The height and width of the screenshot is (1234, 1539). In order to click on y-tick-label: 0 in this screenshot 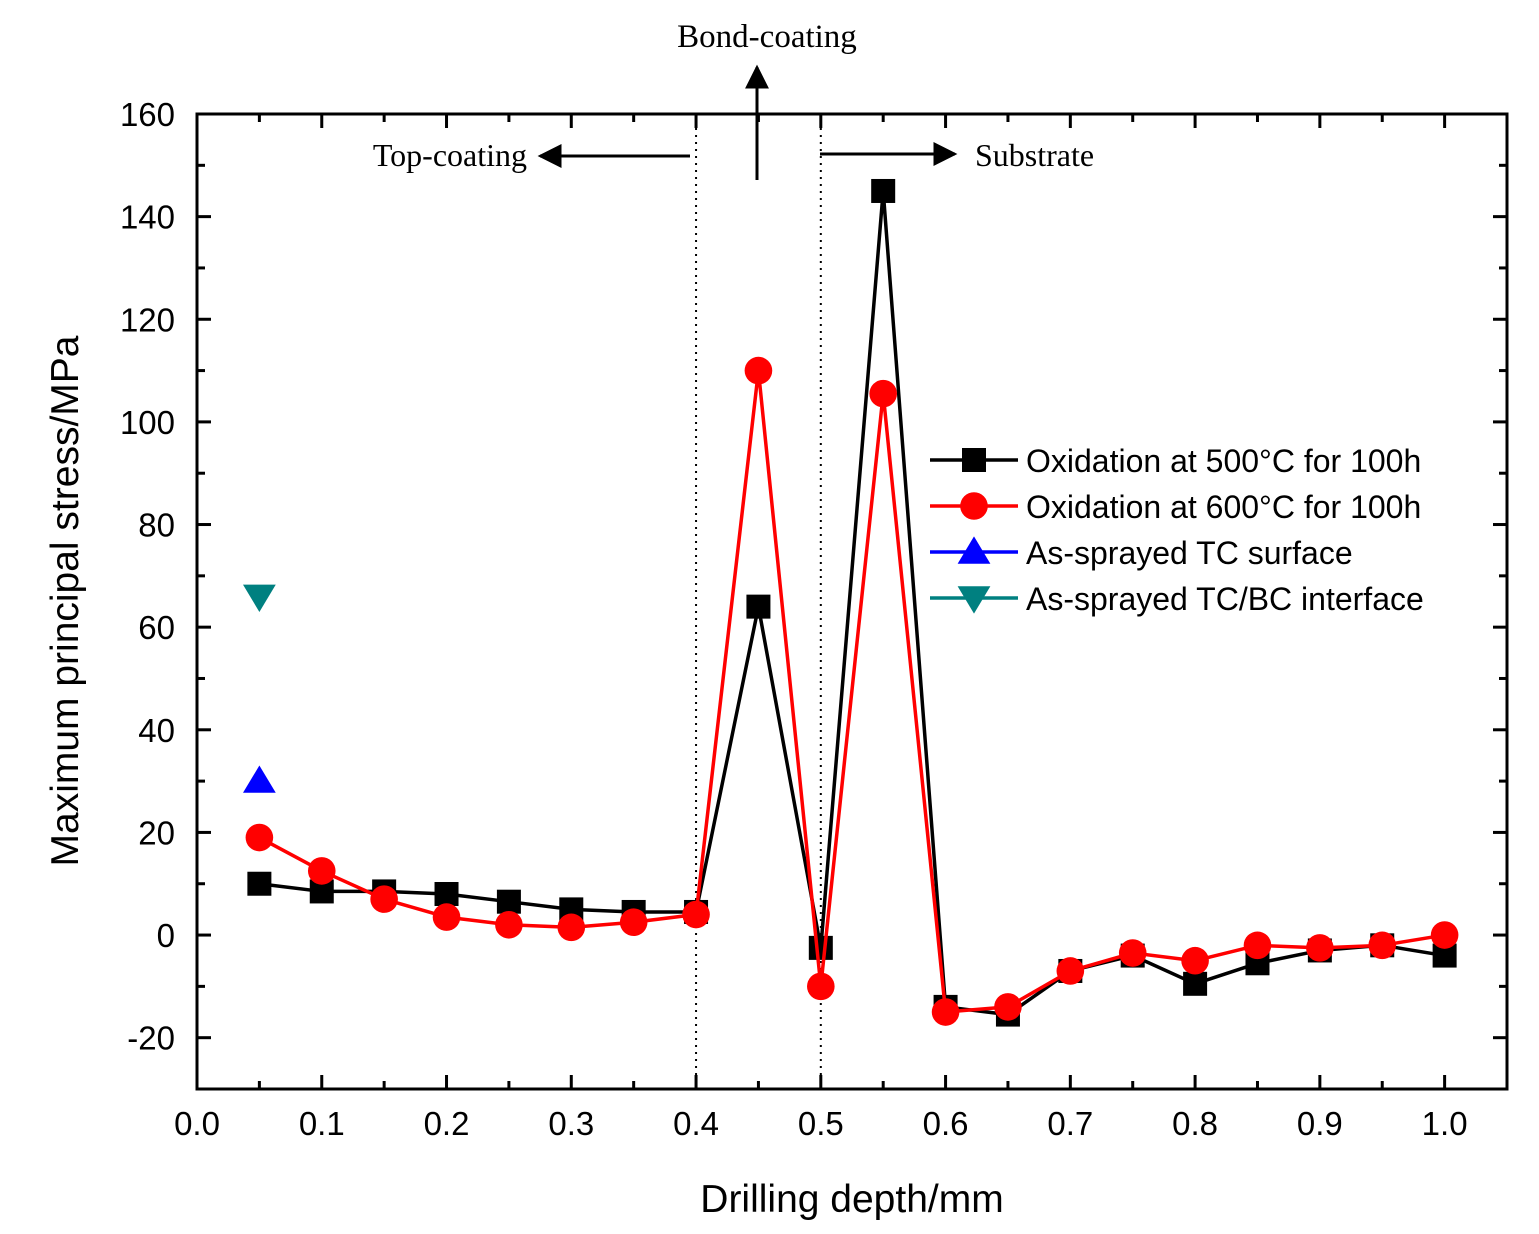, I will do `click(166, 935)`.